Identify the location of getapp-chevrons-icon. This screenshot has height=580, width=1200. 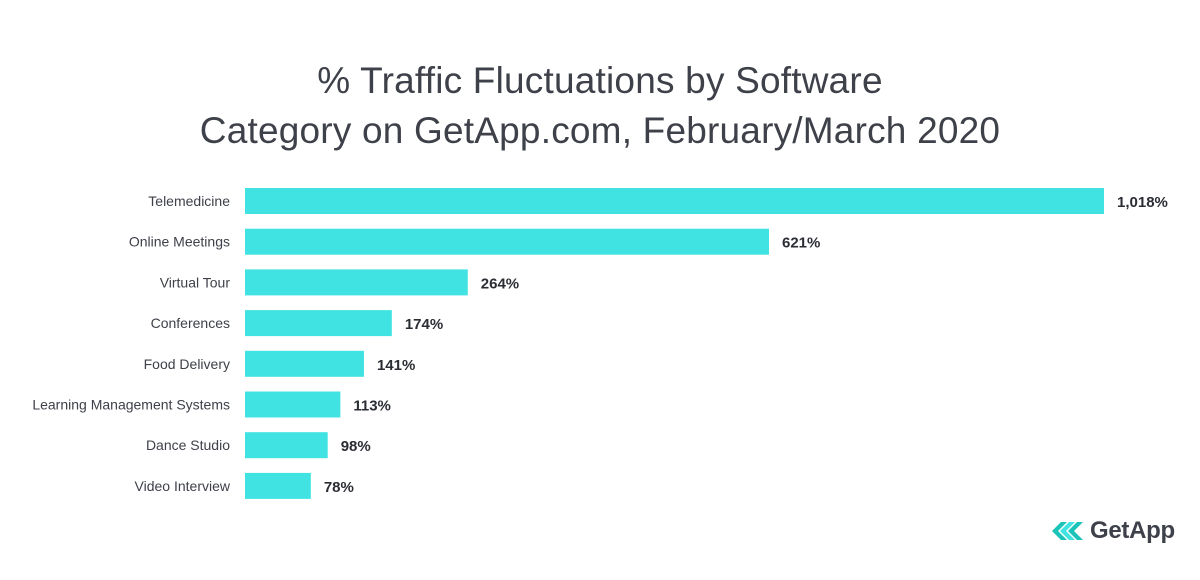
(1067, 531).